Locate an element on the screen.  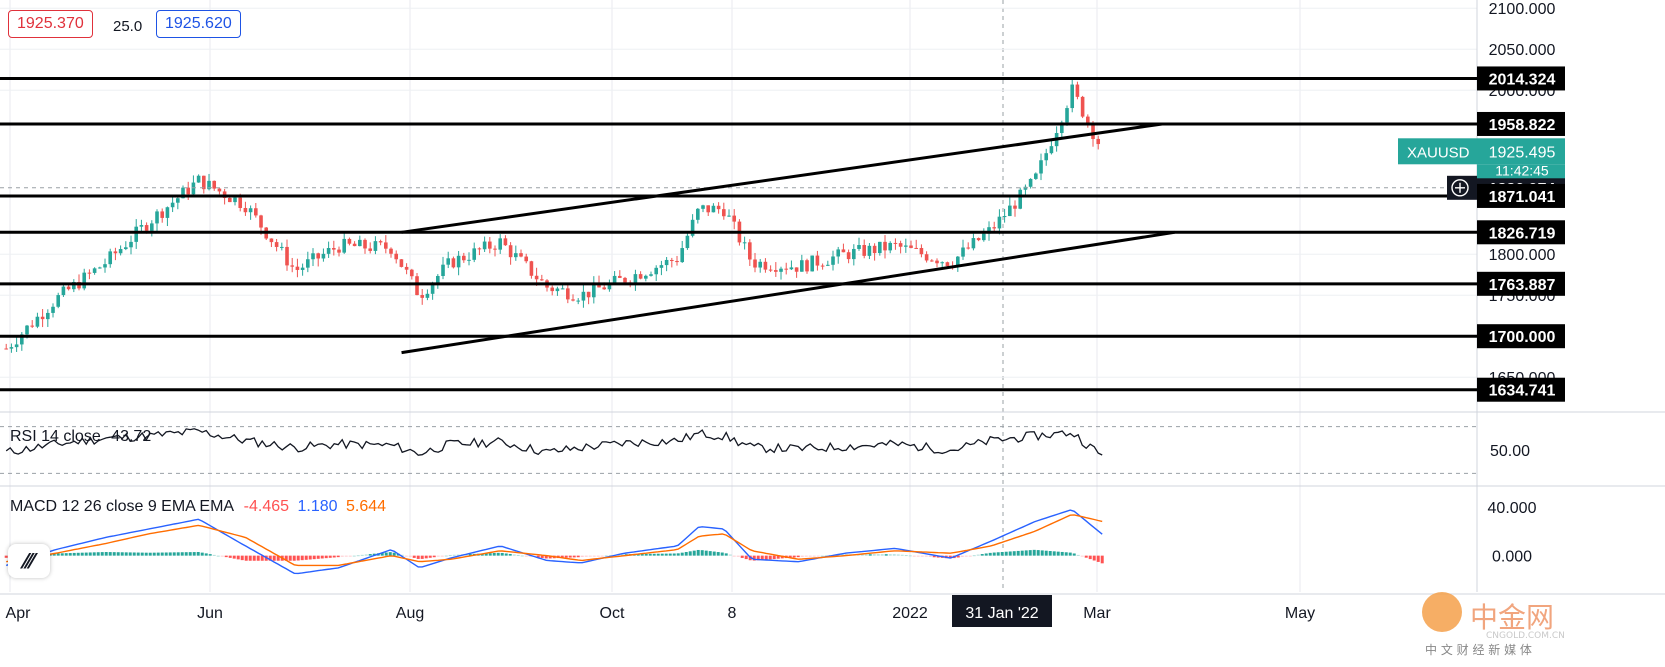
rsi-legend: RSI 14 close 43.72 is located at coordinates (80, 437).